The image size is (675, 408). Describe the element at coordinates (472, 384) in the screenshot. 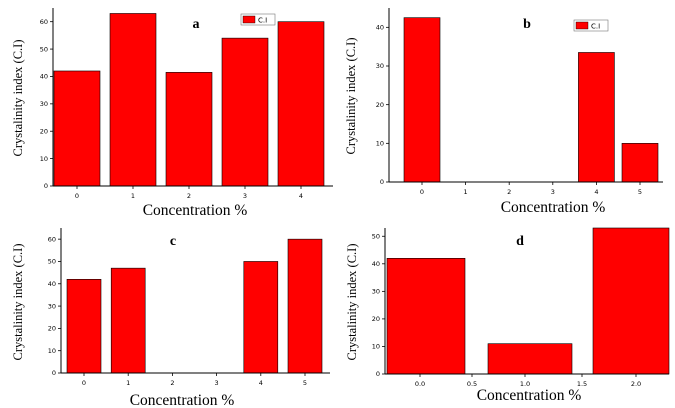

I see `x-tick-label: 0.5` at that location.